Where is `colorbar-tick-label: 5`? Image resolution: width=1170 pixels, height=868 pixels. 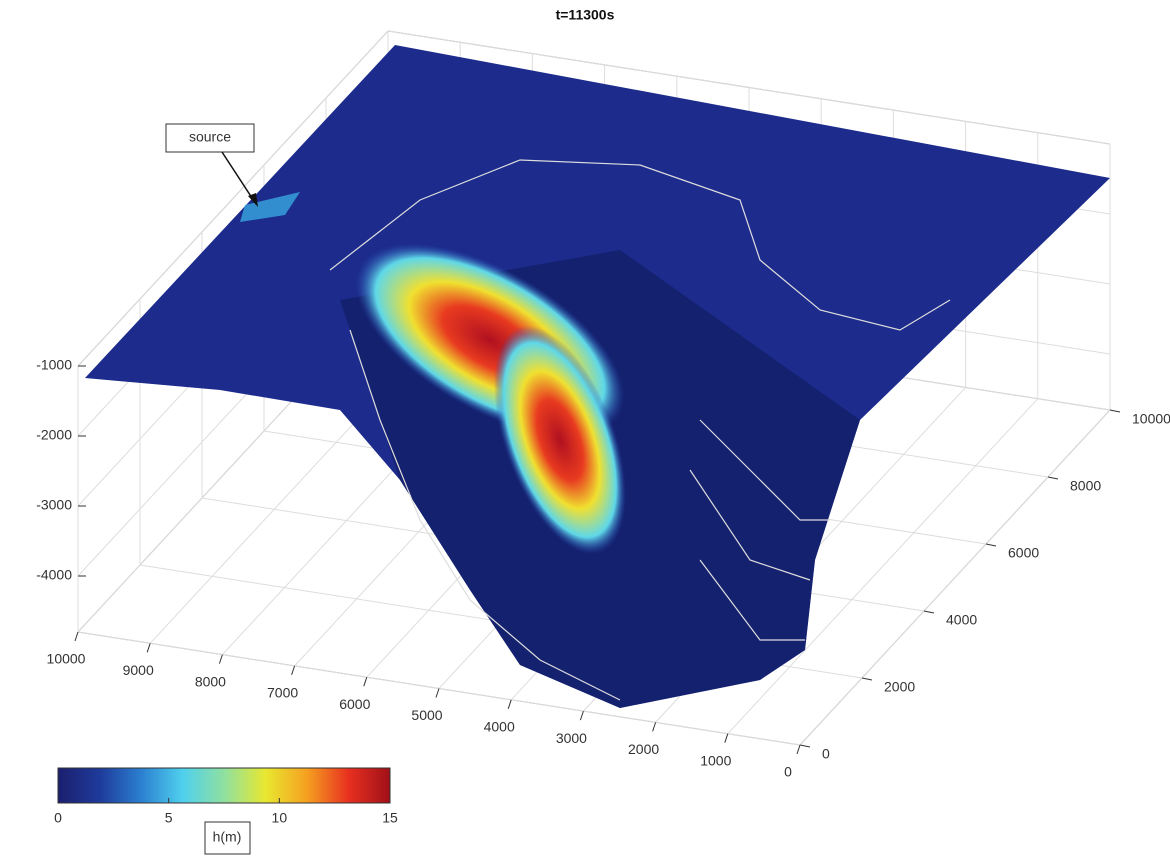
colorbar-tick-label: 5 is located at coordinates (169, 818).